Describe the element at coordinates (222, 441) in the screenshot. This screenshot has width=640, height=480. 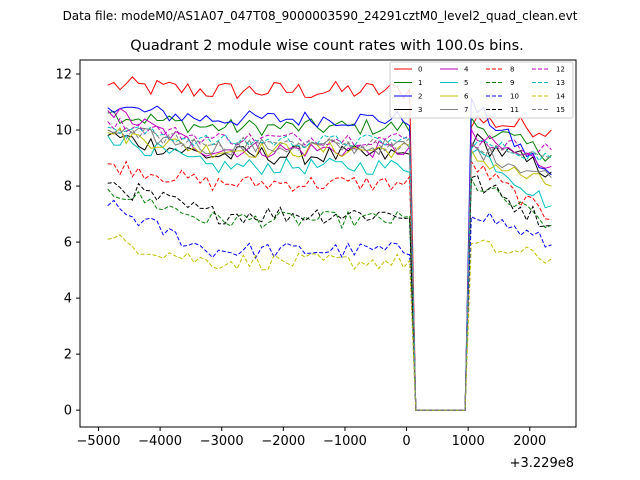
I see `x-tick-label: −3000` at that location.